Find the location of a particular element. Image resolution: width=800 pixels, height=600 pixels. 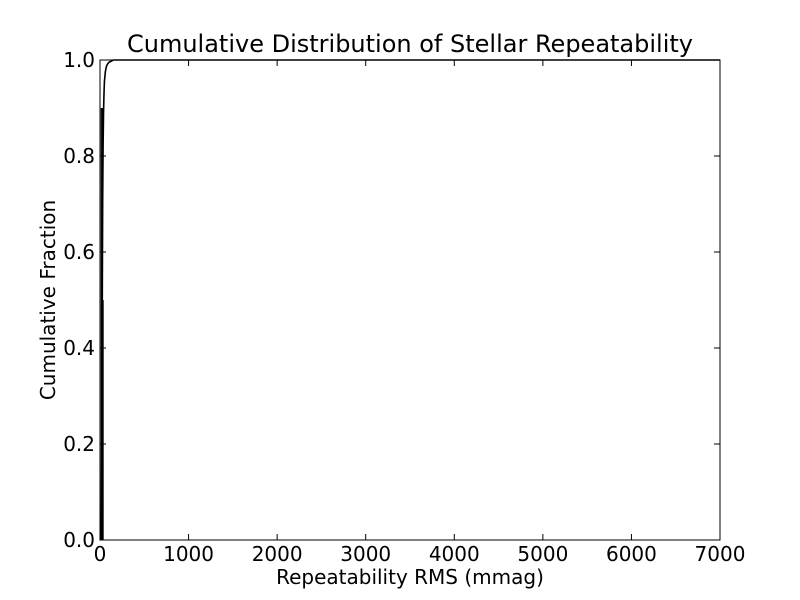

y-axis-label: Cumulative Fraction is located at coordinates (48, 300).